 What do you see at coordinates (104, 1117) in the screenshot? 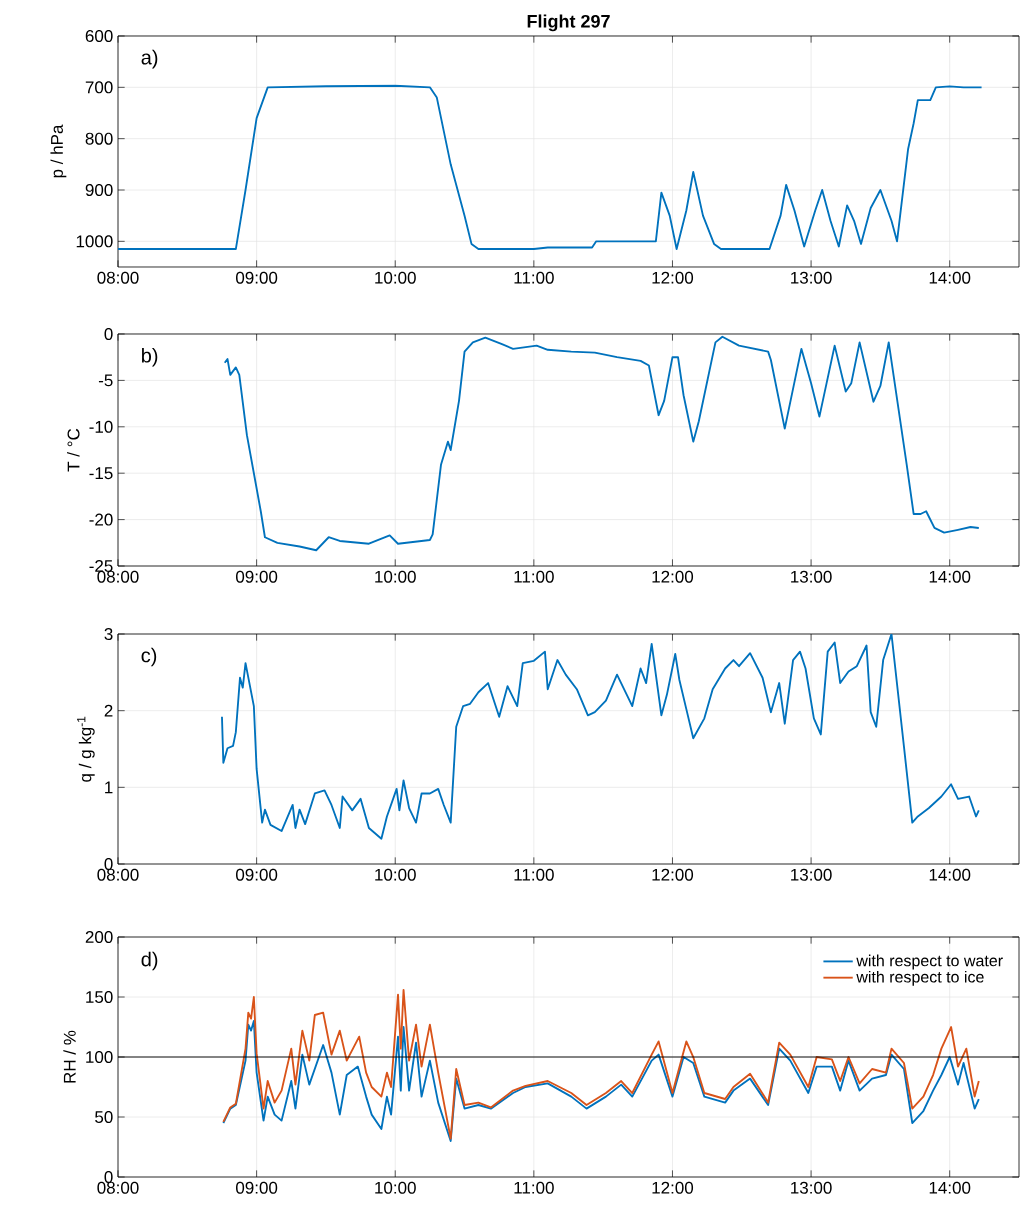
I see `y-tick-label: 50` at bounding box center [104, 1117].